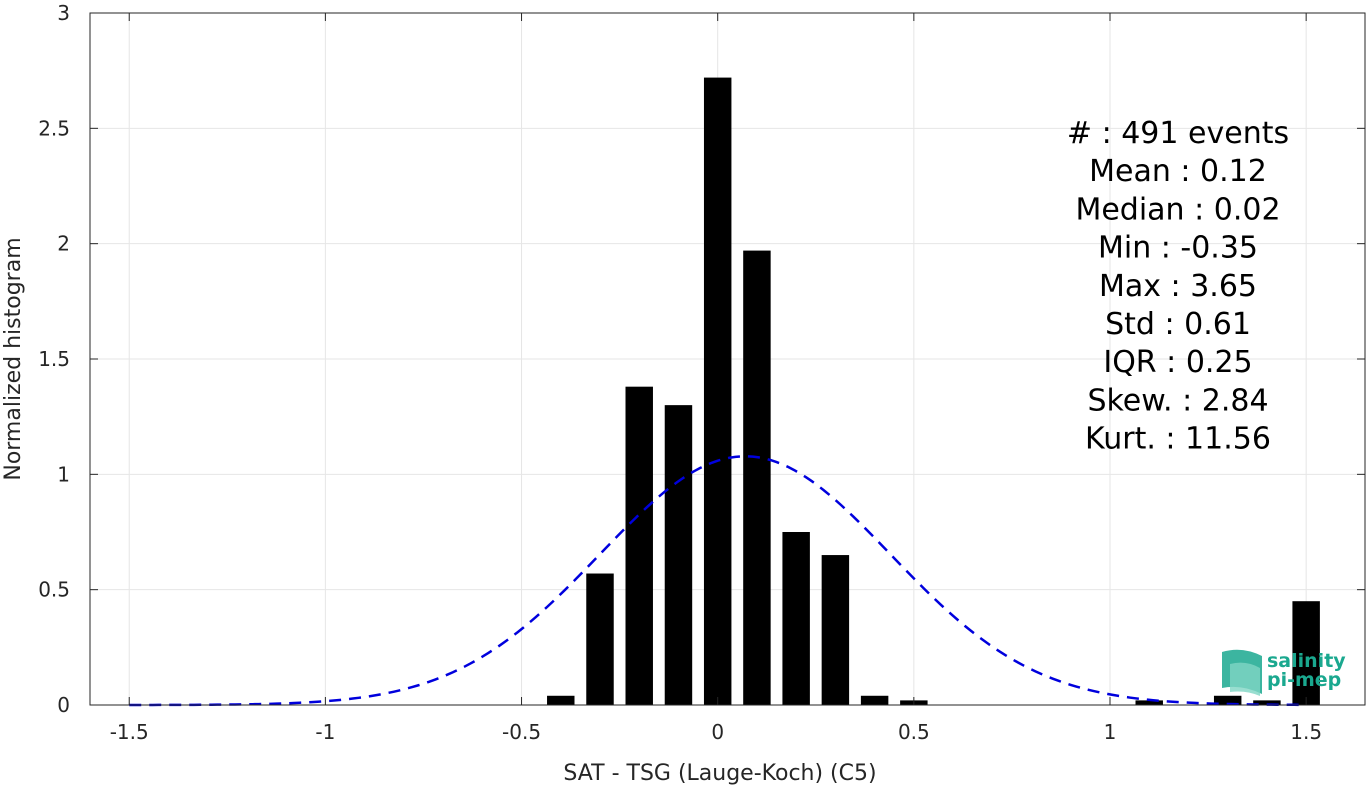 The height and width of the screenshot is (787, 1367). I want to click on y-tick-label: 2.5, so click(54, 128).